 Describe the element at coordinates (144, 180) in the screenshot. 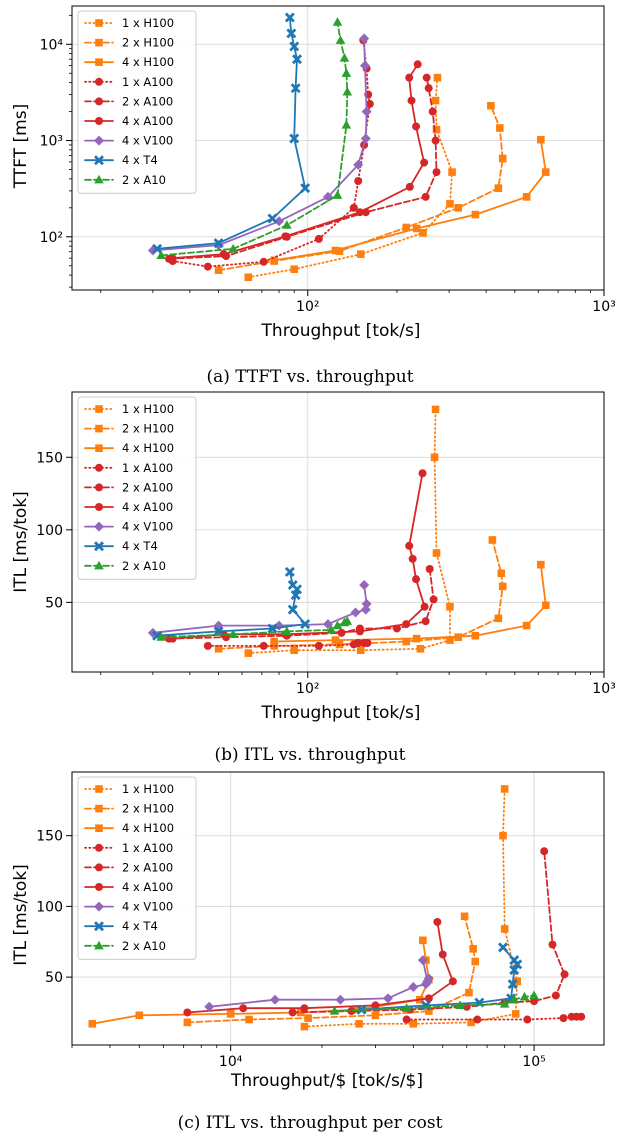

I see `legend-label: 2 x A10` at that location.